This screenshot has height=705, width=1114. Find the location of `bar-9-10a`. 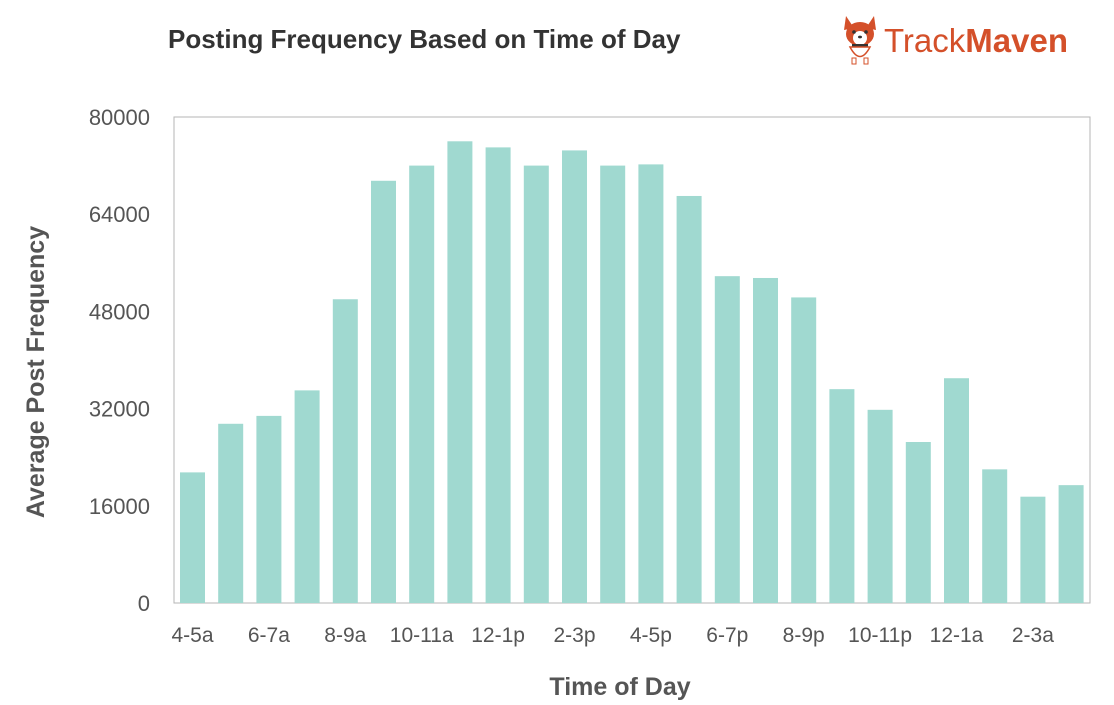

bar-9-10a is located at coordinates (383, 391).